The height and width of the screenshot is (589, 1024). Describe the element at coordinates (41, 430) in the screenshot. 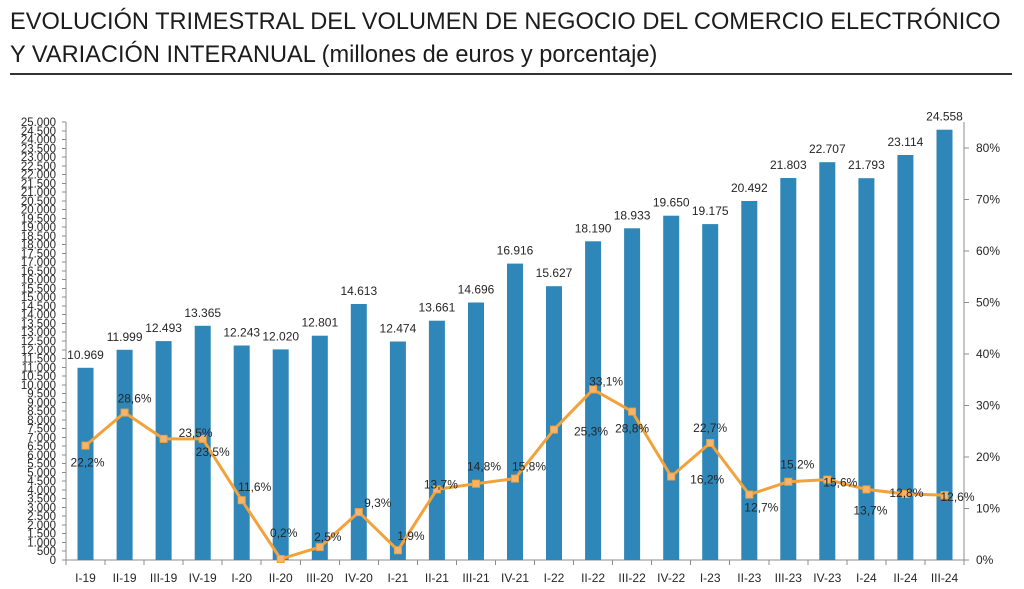

I see `y-tick-label-7-500: 7.500` at that location.